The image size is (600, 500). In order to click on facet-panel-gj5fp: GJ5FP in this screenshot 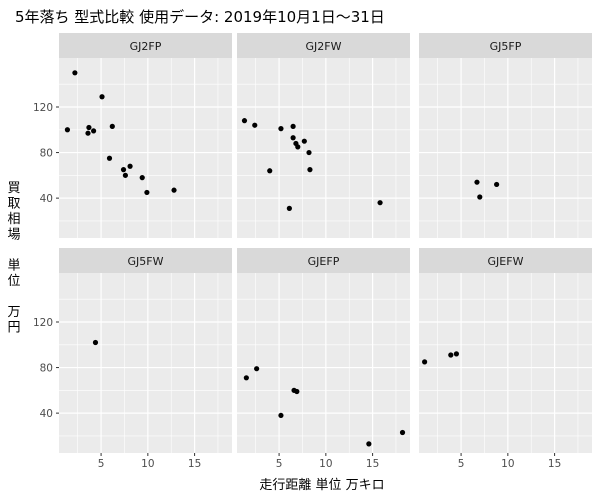, I will do `click(505, 135)`.